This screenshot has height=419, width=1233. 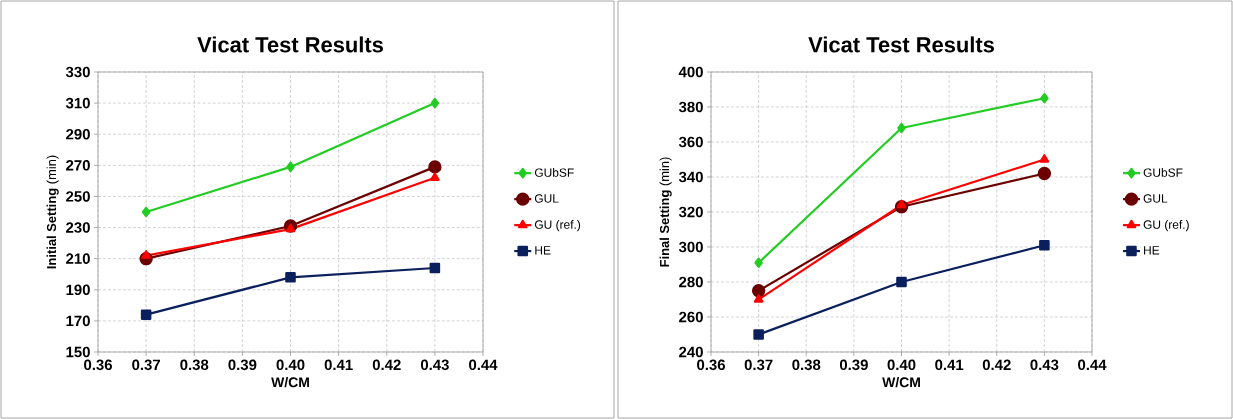 I want to click on y-tick-label: 280, so click(x=691, y=282).